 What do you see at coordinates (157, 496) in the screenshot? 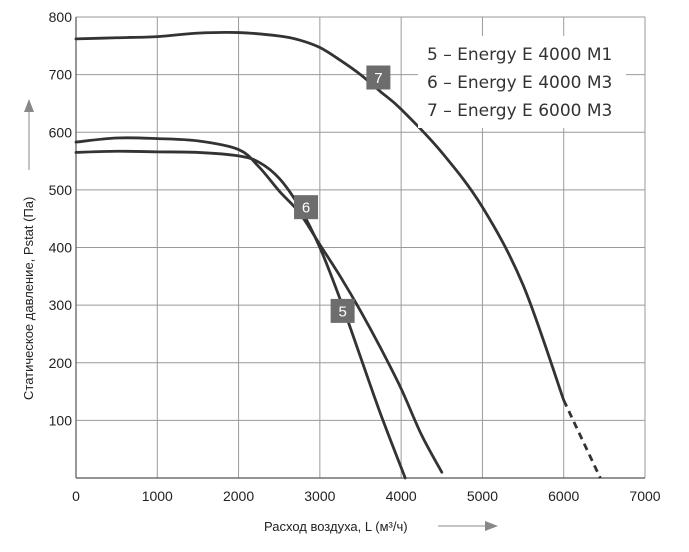
I see `x-tick-label: 1000` at bounding box center [157, 496].